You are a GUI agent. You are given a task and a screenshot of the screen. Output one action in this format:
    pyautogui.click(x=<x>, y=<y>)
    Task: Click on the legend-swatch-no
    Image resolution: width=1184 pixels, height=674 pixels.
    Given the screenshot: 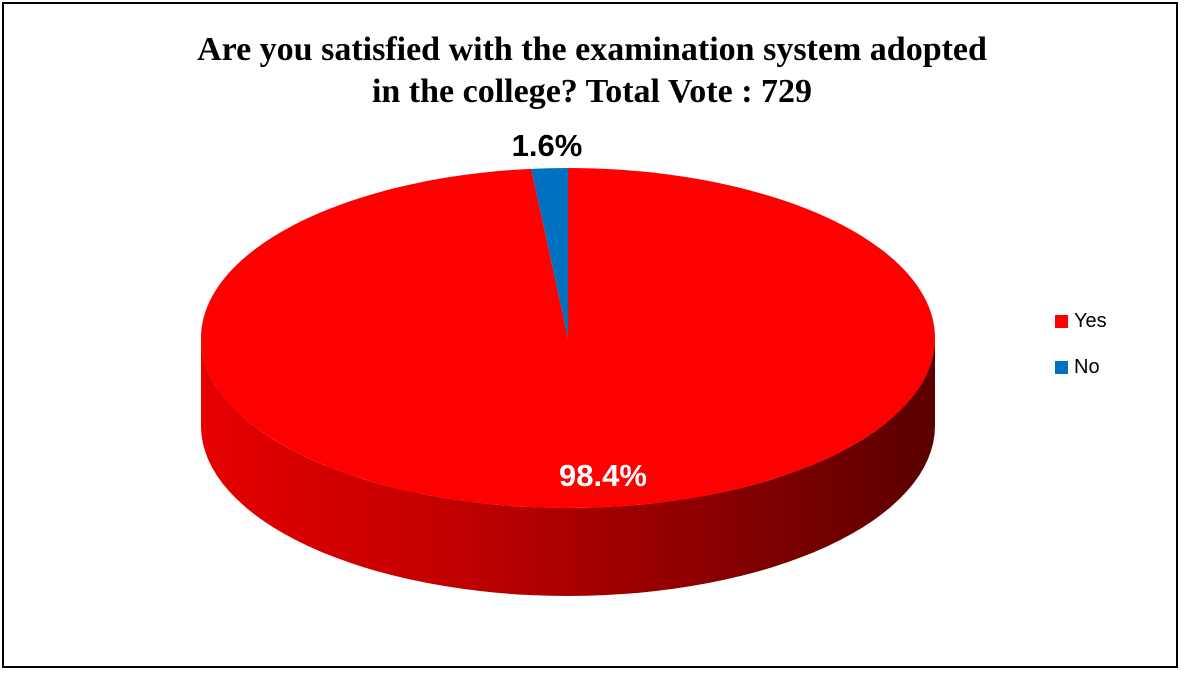 What is the action you would take?
    pyautogui.click(x=1061, y=367)
    